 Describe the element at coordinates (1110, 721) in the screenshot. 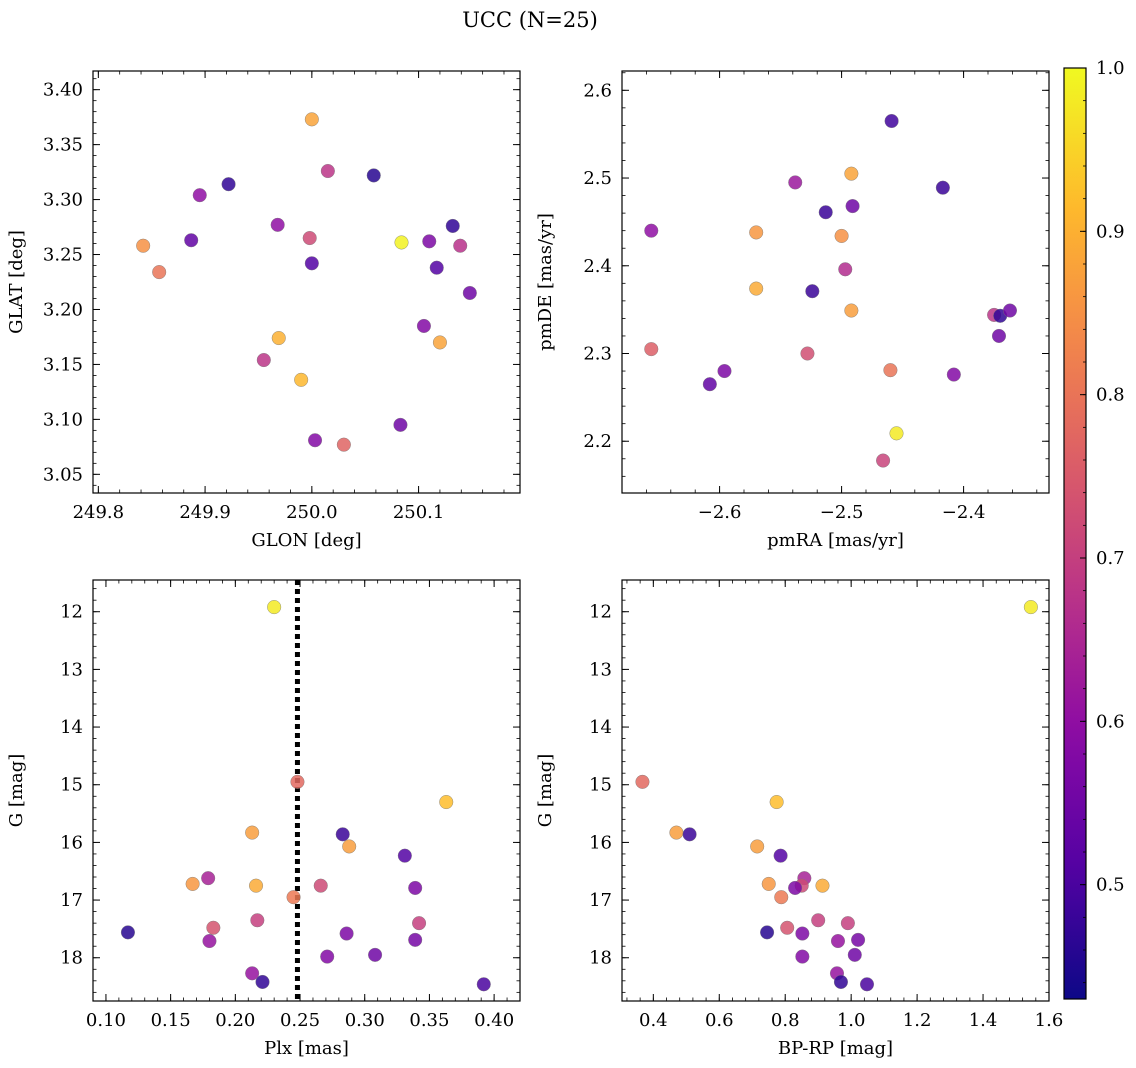

I see `colorbar-tick-label: 0.6` at that location.